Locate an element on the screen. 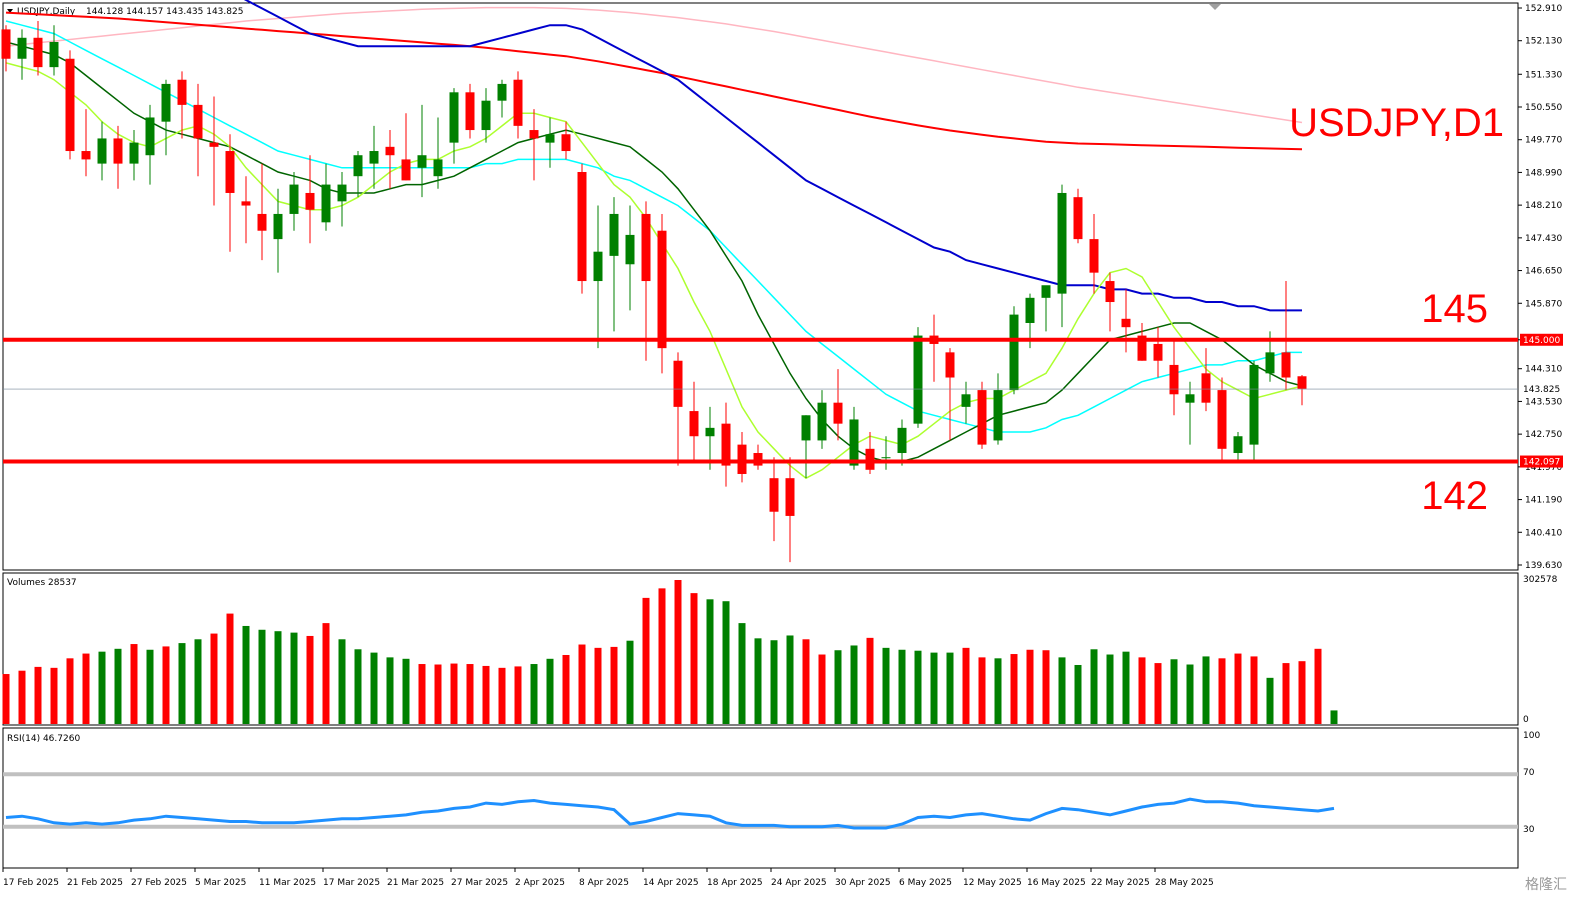 Image resolution: width=1575 pixels, height=898 pixels. time-tick-label: 12 May 2025 is located at coordinates (992, 883).